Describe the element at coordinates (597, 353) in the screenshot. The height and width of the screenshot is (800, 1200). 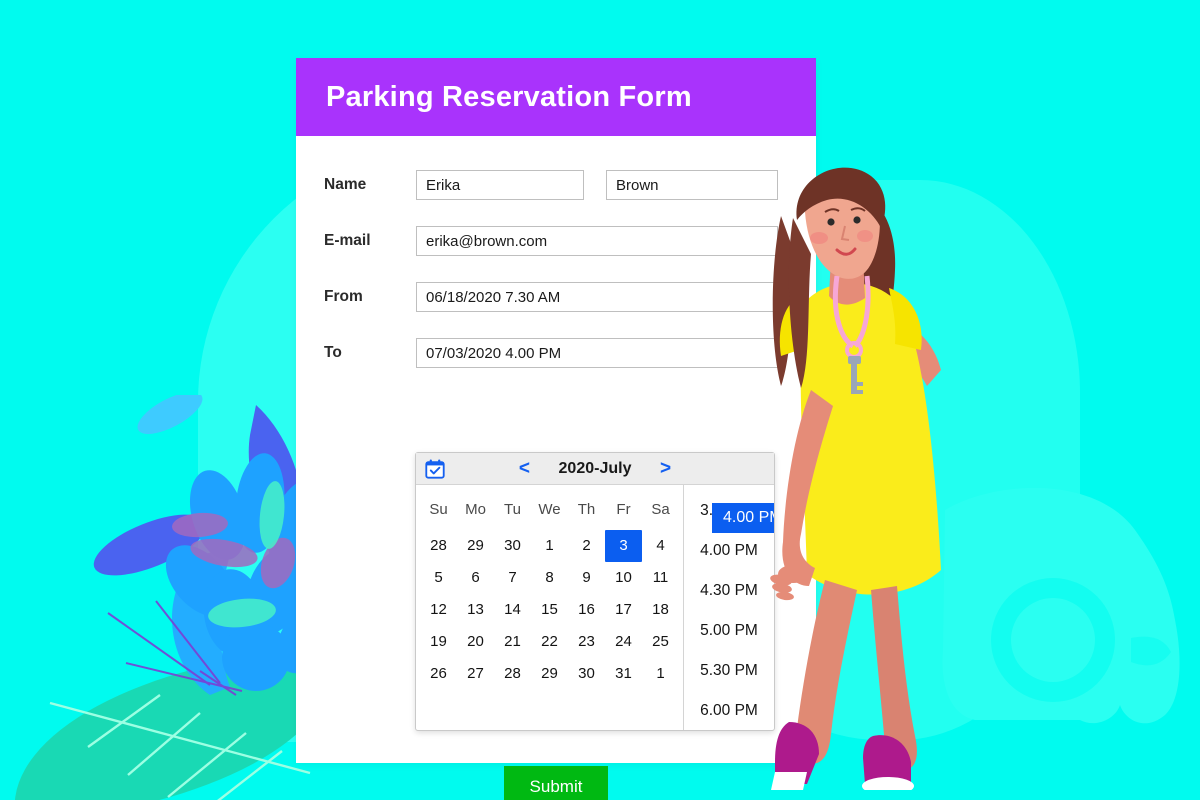
I see `to-datetime-input: 07/03/2020 4.00 PM` at that location.